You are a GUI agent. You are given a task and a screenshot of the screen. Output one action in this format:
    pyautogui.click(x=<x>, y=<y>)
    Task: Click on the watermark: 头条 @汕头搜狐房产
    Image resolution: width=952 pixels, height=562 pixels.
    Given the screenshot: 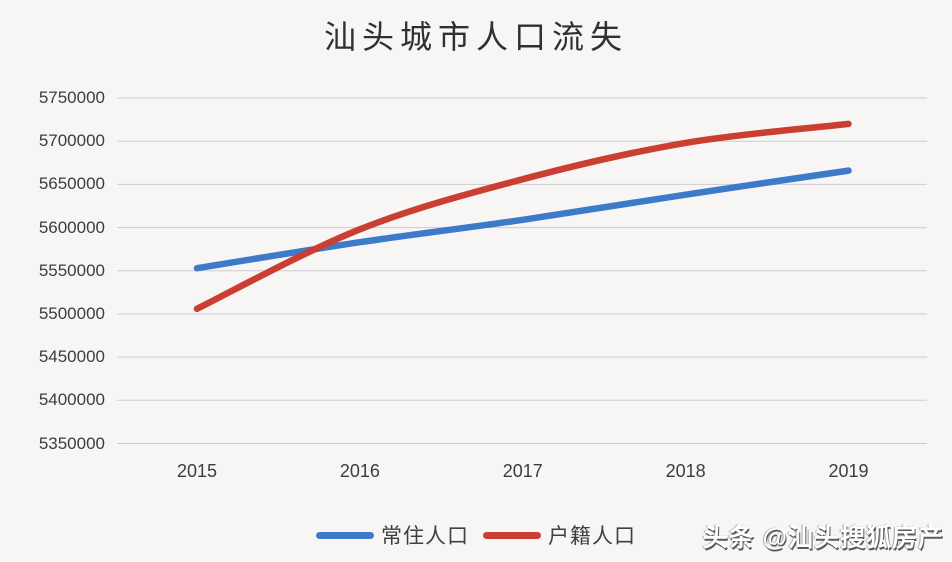 What is the action you would take?
    pyautogui.click(x=823, y=538)
    